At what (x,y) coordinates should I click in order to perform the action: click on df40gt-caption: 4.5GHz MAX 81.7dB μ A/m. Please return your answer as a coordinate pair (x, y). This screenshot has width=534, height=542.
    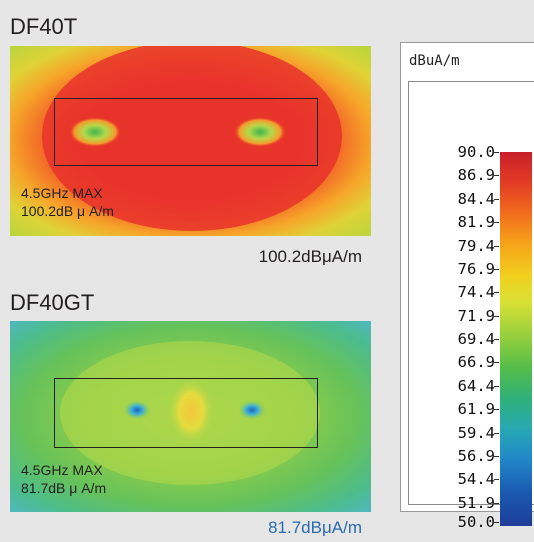
    Looking at the image, I should click on (63, 479).